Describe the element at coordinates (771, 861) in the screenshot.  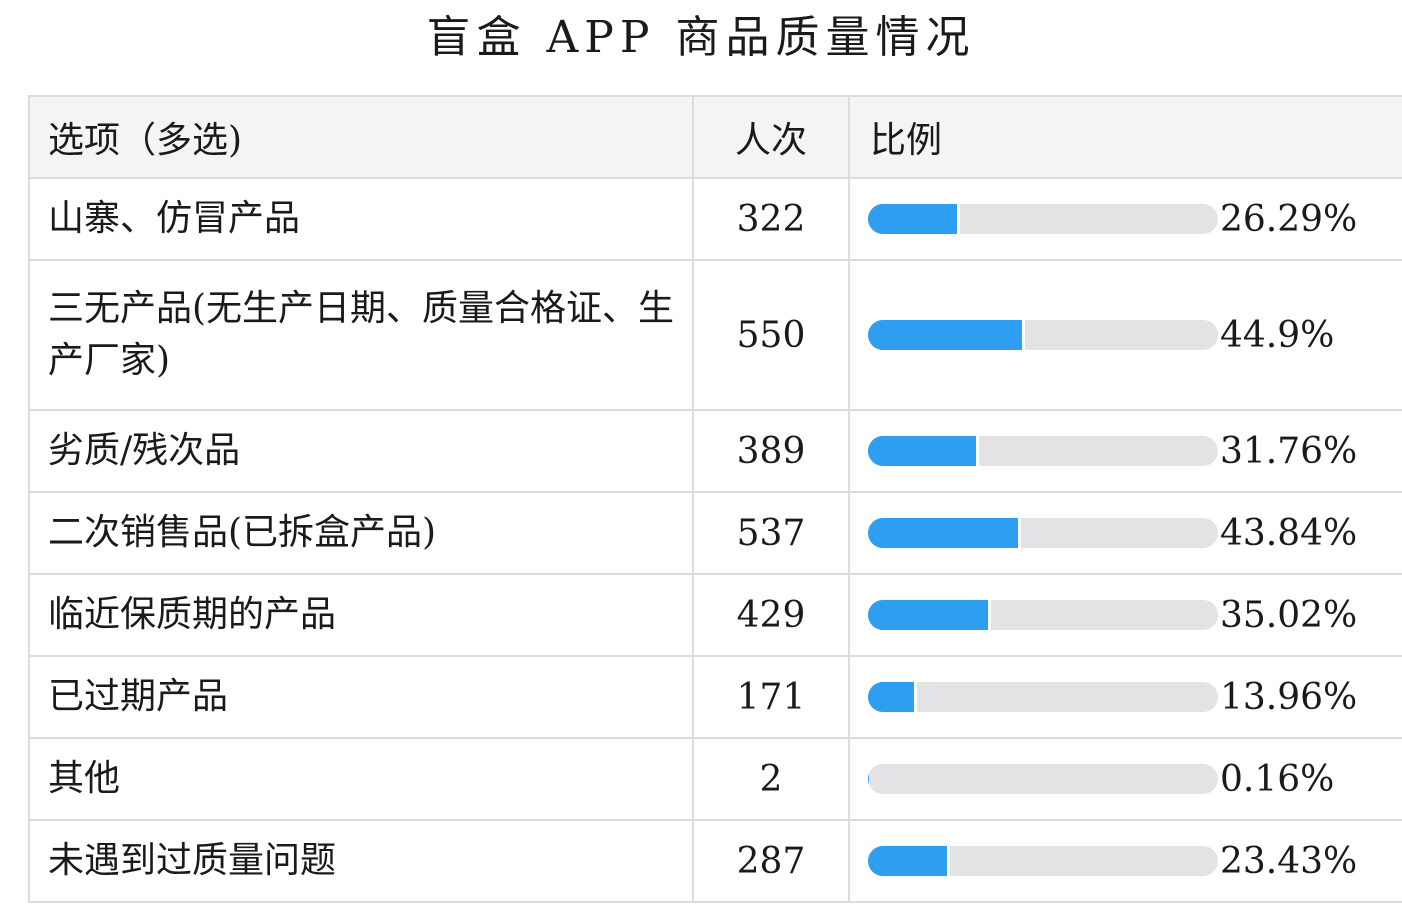
I see `row-count: 287` at that location.